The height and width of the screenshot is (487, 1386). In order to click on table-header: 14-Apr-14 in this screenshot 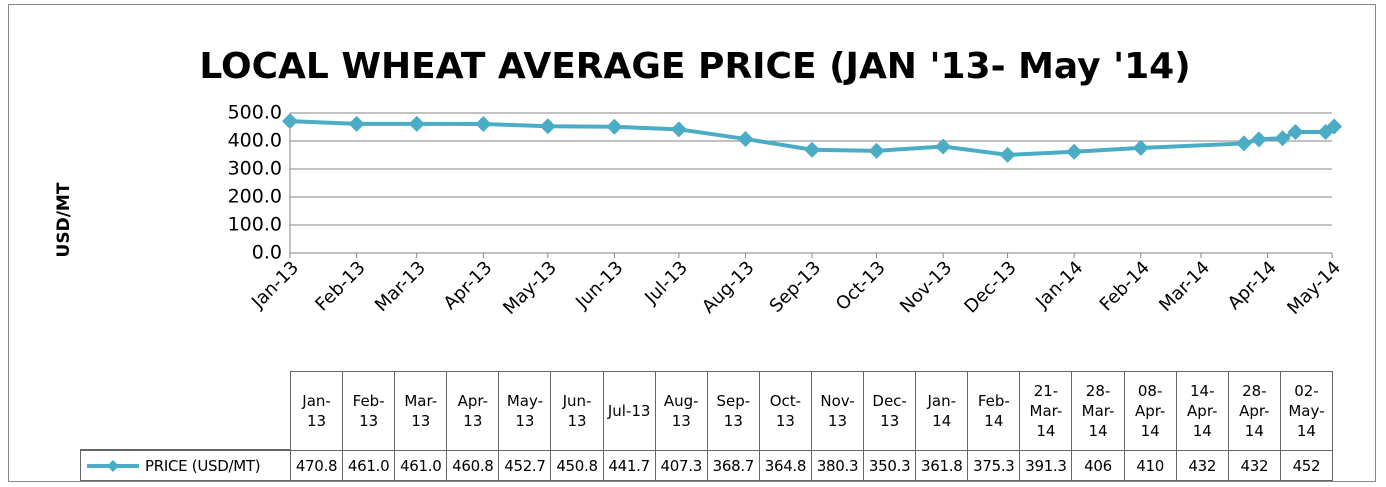, I will do `click(1202, 411)`.